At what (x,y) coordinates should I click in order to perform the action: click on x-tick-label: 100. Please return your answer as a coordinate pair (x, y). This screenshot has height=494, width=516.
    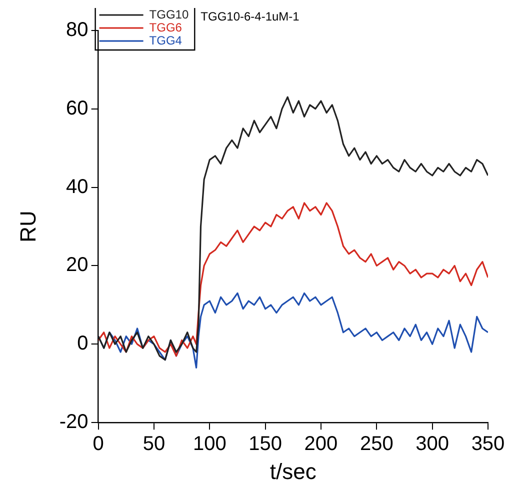
    Looking at the image, I should click on (209, 444).